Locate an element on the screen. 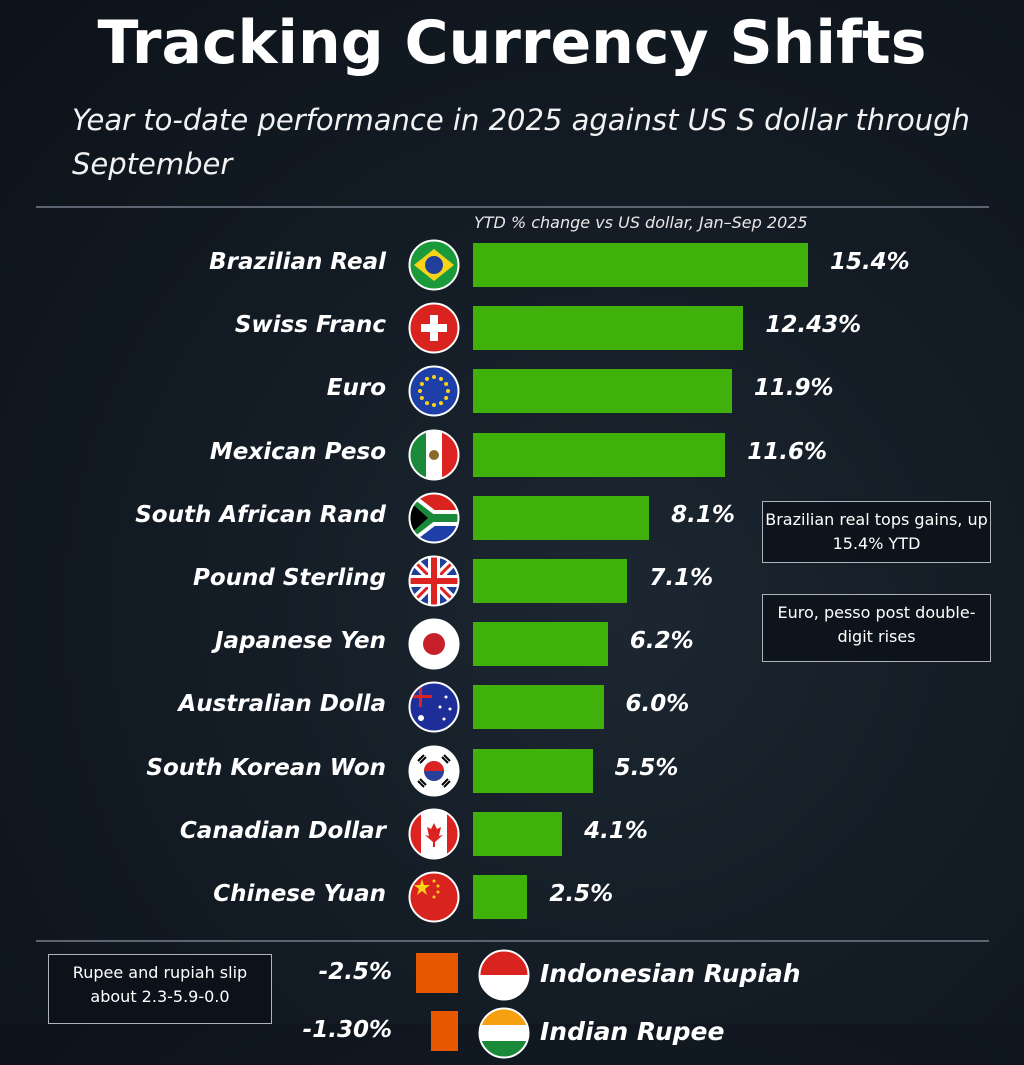 The width and height of the screenshot is (1024, 1065). value-label: 8.1% is located at coordinates (703, 514).